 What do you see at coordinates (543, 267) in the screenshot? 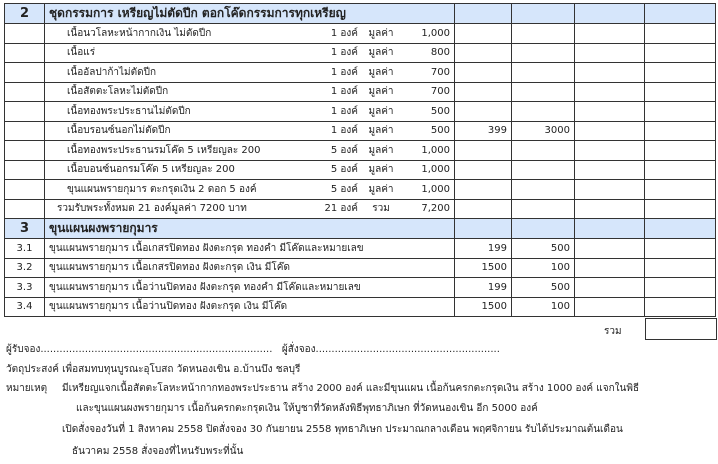
I see `price-cell: 100` at bounding box center [543, 267].